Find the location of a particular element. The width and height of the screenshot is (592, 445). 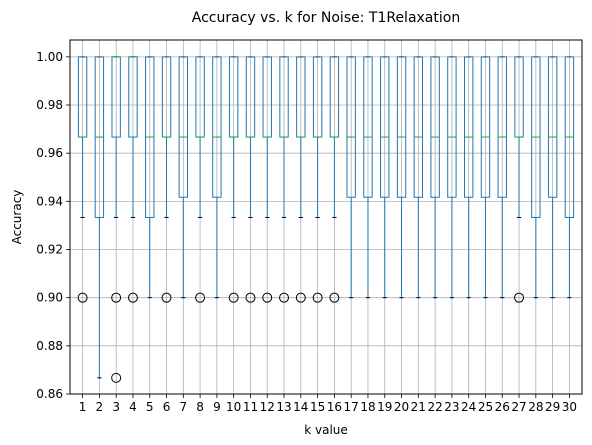

chart-title: Accuracy vs. k for Noise: T1Relaxation is located at coordinates (326, 18).